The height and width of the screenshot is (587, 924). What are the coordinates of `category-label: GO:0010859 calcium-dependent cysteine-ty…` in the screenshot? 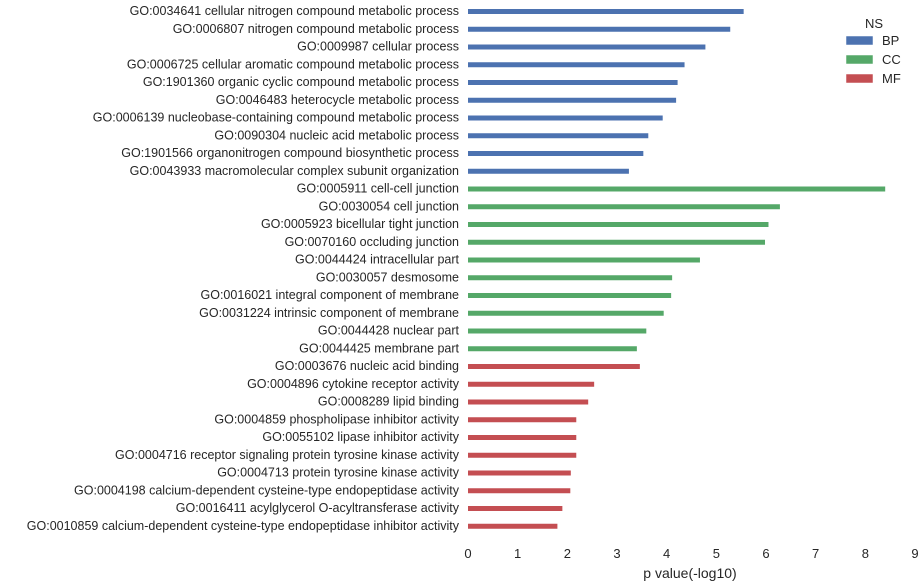 It's located at (243, 526).